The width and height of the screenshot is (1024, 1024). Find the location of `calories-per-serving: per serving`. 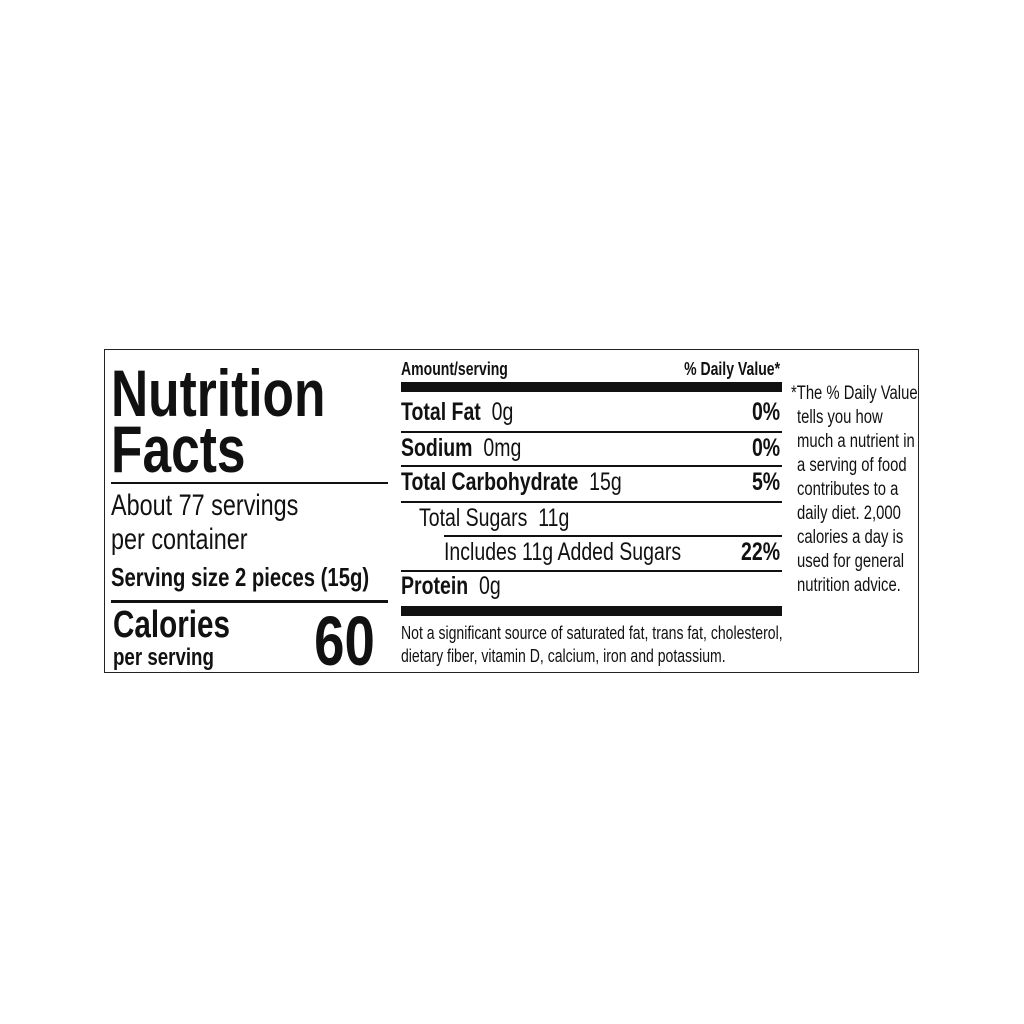

calories-per-serving: per serving is located at coordinates (163, 657).